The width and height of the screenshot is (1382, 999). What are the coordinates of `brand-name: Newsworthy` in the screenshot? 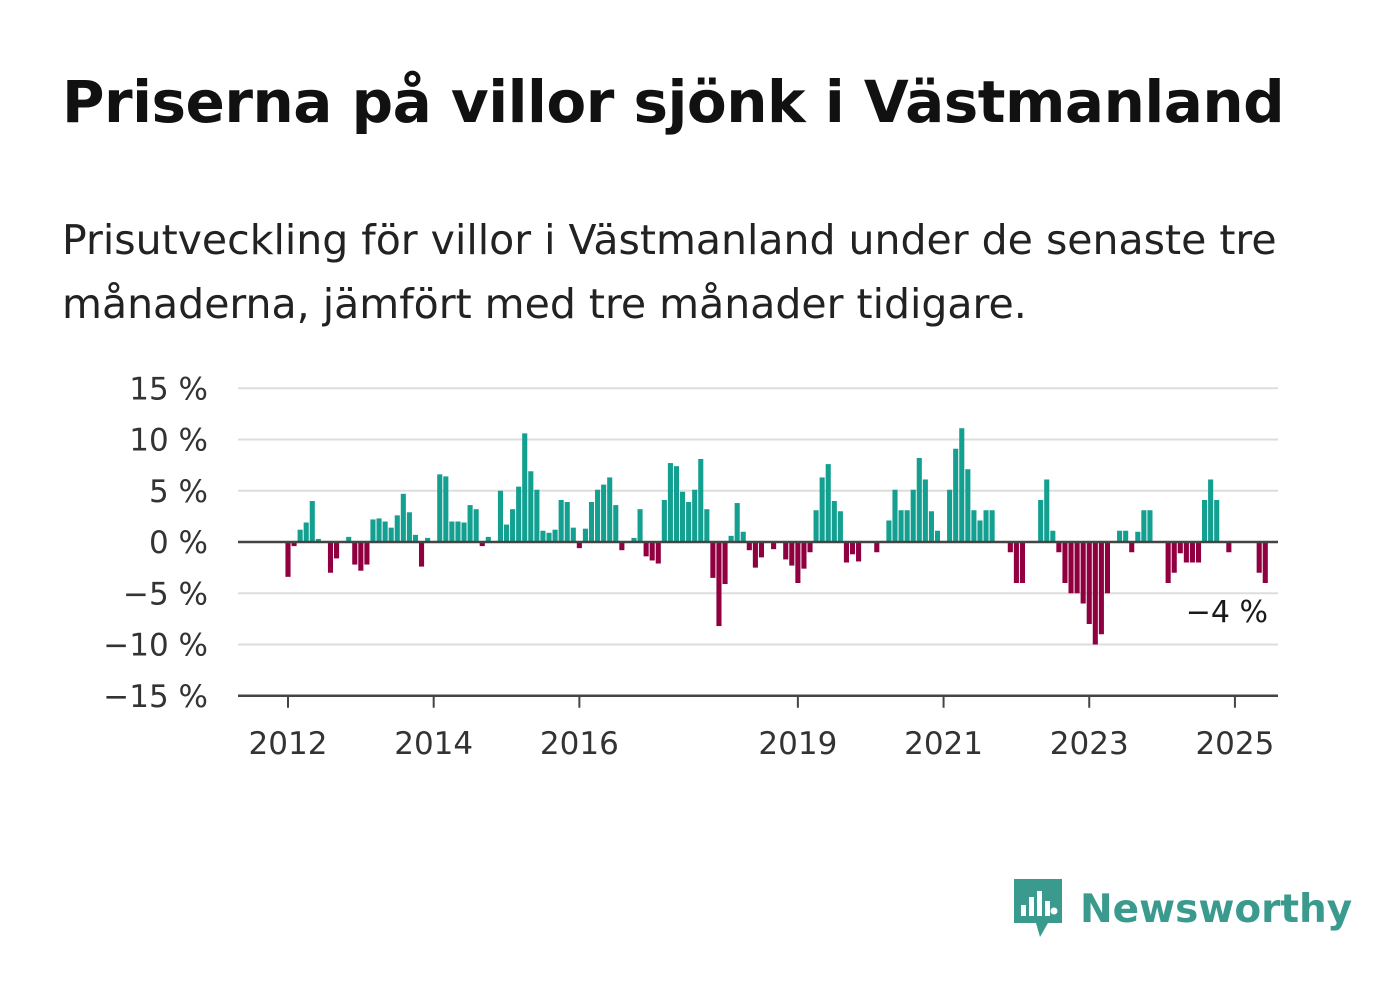 It's located at (1216, 909).